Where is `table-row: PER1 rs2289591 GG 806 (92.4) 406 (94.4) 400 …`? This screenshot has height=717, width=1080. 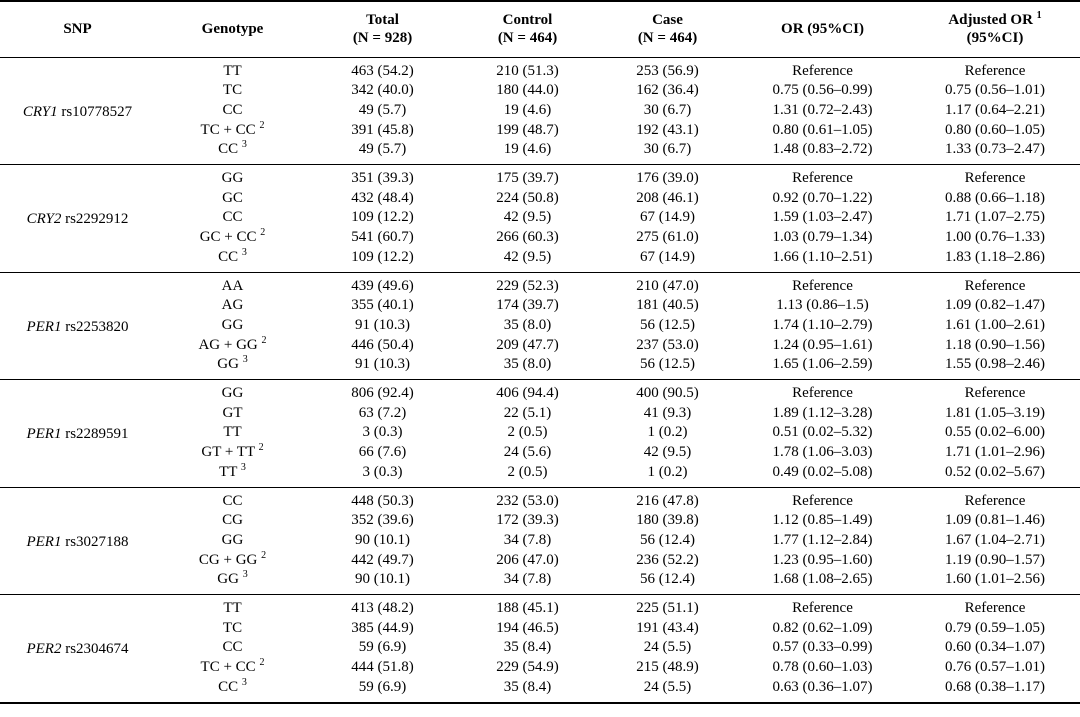
table-row: PER1 rs2289591 GG 806 (92.4) 406 (94.4) 400 … is located at coordinates (540, 411).